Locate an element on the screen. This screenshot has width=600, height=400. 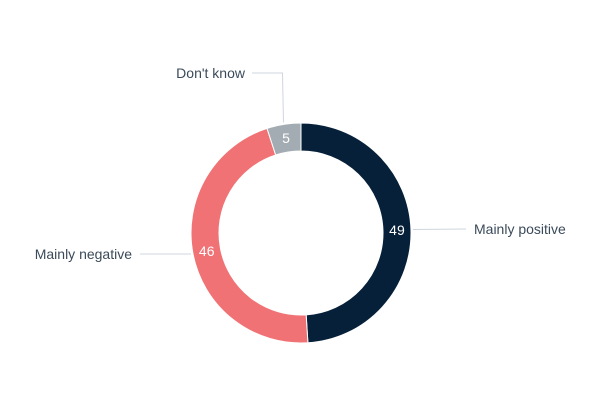
slice-mainly-positive is located at coordinates (356, 233).